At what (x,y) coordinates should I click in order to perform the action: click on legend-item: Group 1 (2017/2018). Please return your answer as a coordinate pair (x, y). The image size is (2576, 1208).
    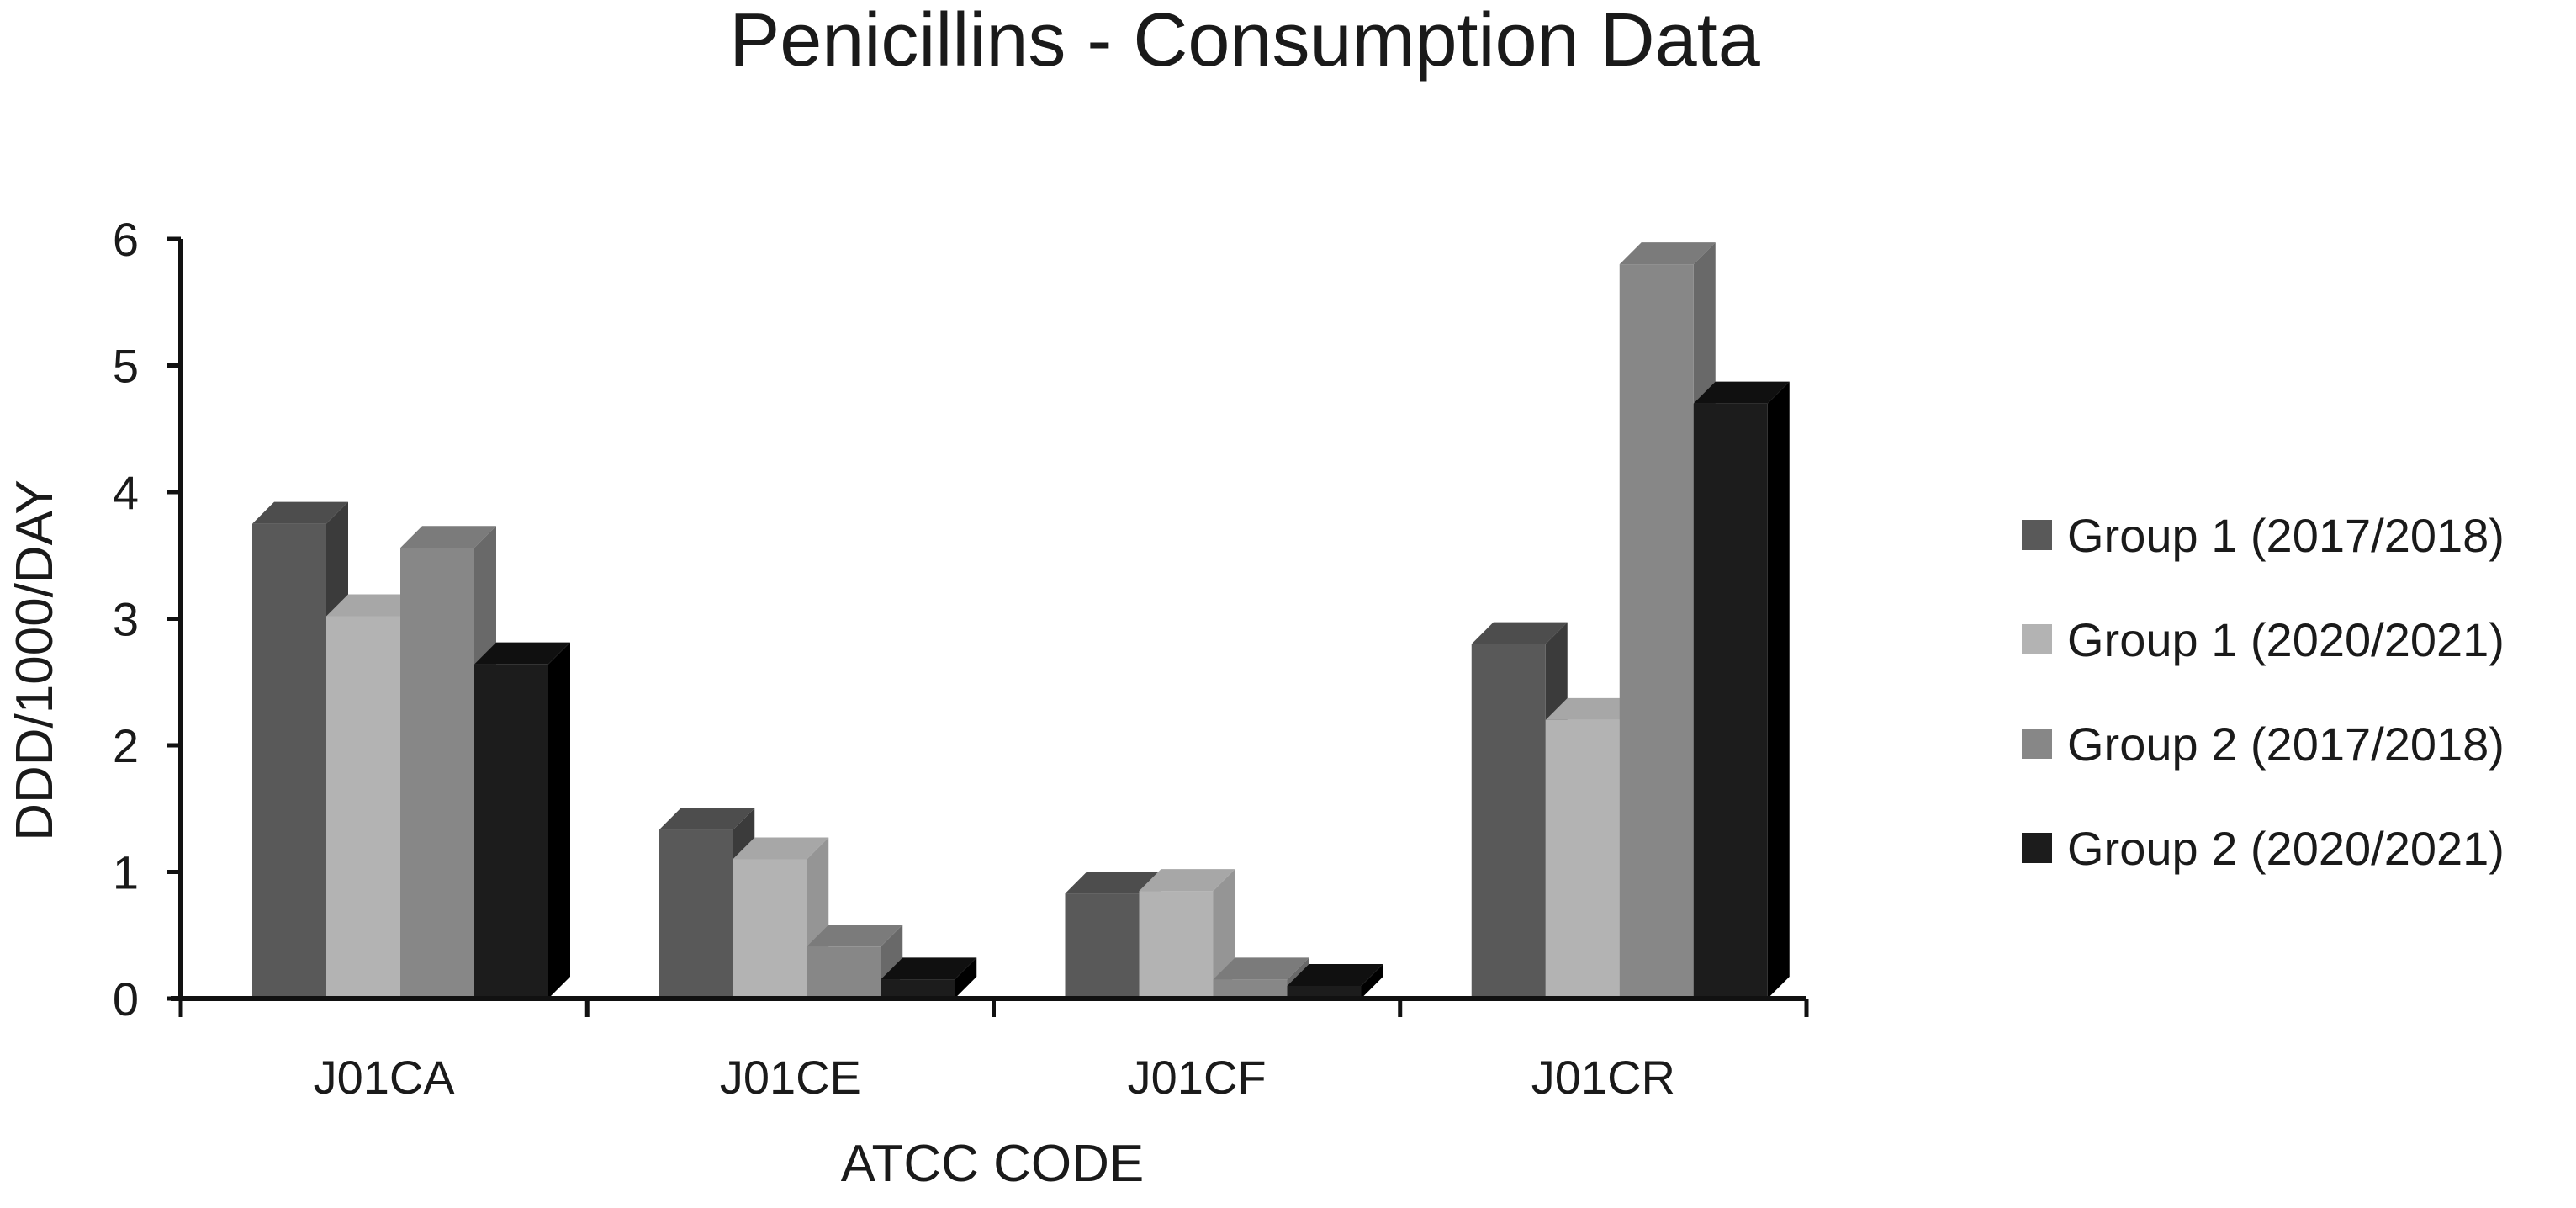
    Looking at the image, I should click on (2263, 535).